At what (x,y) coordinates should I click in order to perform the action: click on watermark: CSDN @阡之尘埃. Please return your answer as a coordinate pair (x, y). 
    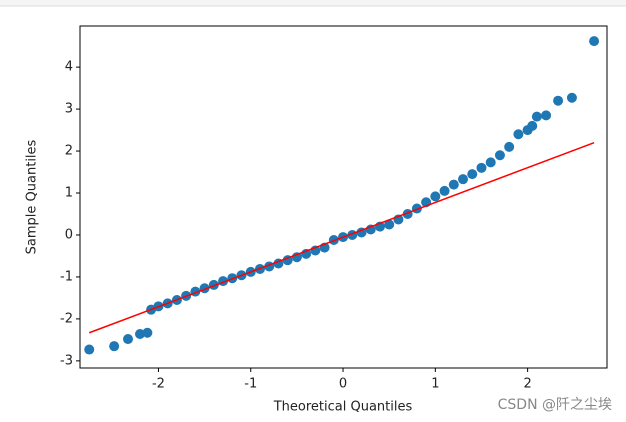
    Looking at the image, I should click on (555, 405).